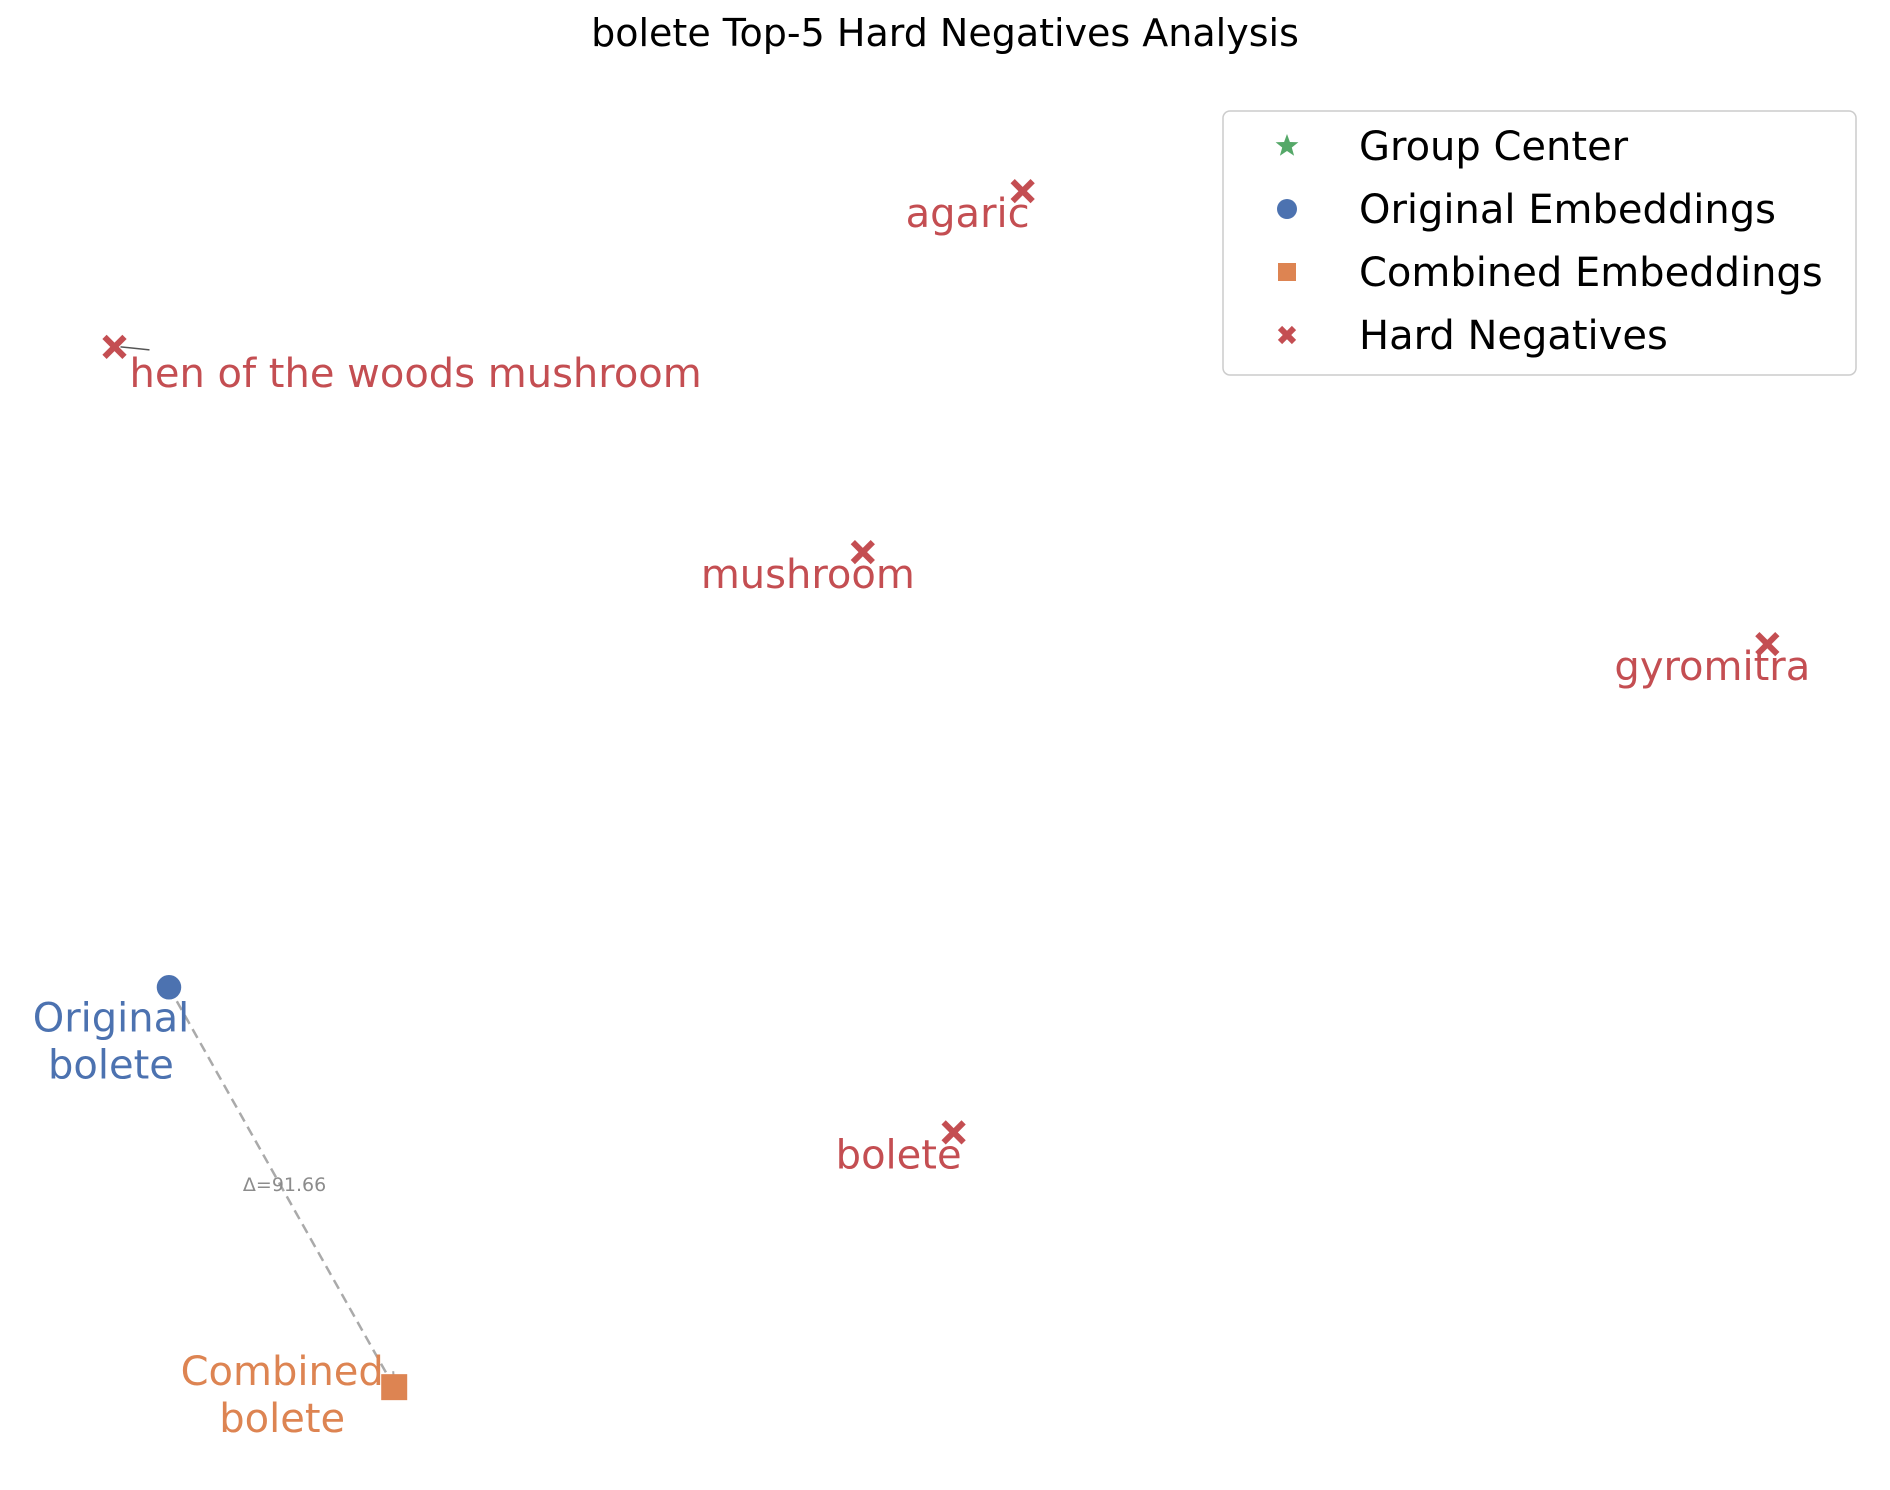 The image size is (1890, 1490). I want to click on legend-item-original: Original Embeddings, so click(1526, 210).